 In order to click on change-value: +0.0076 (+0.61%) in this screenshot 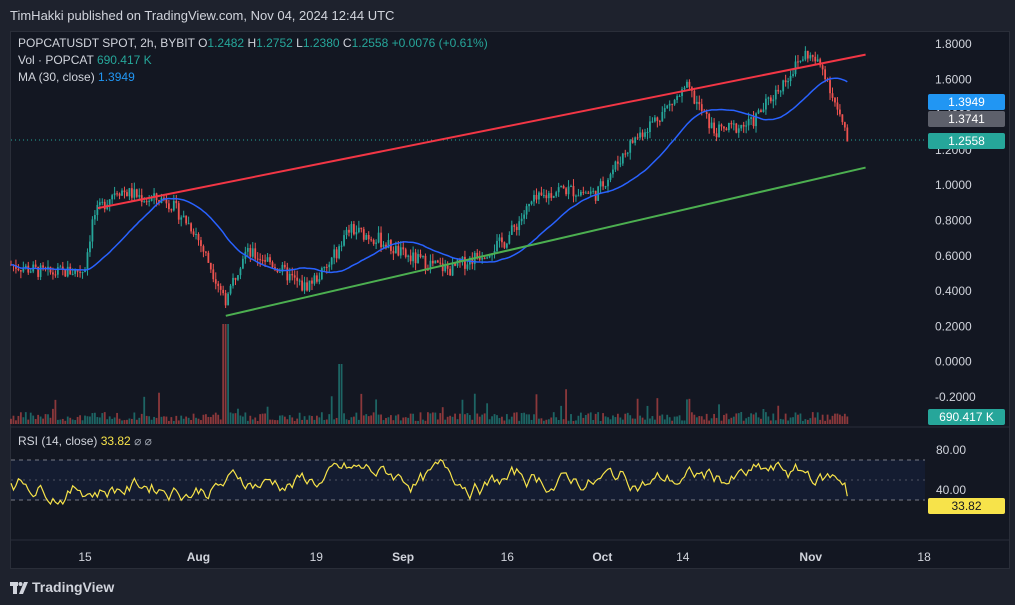, I will do `click(439, 43)`.